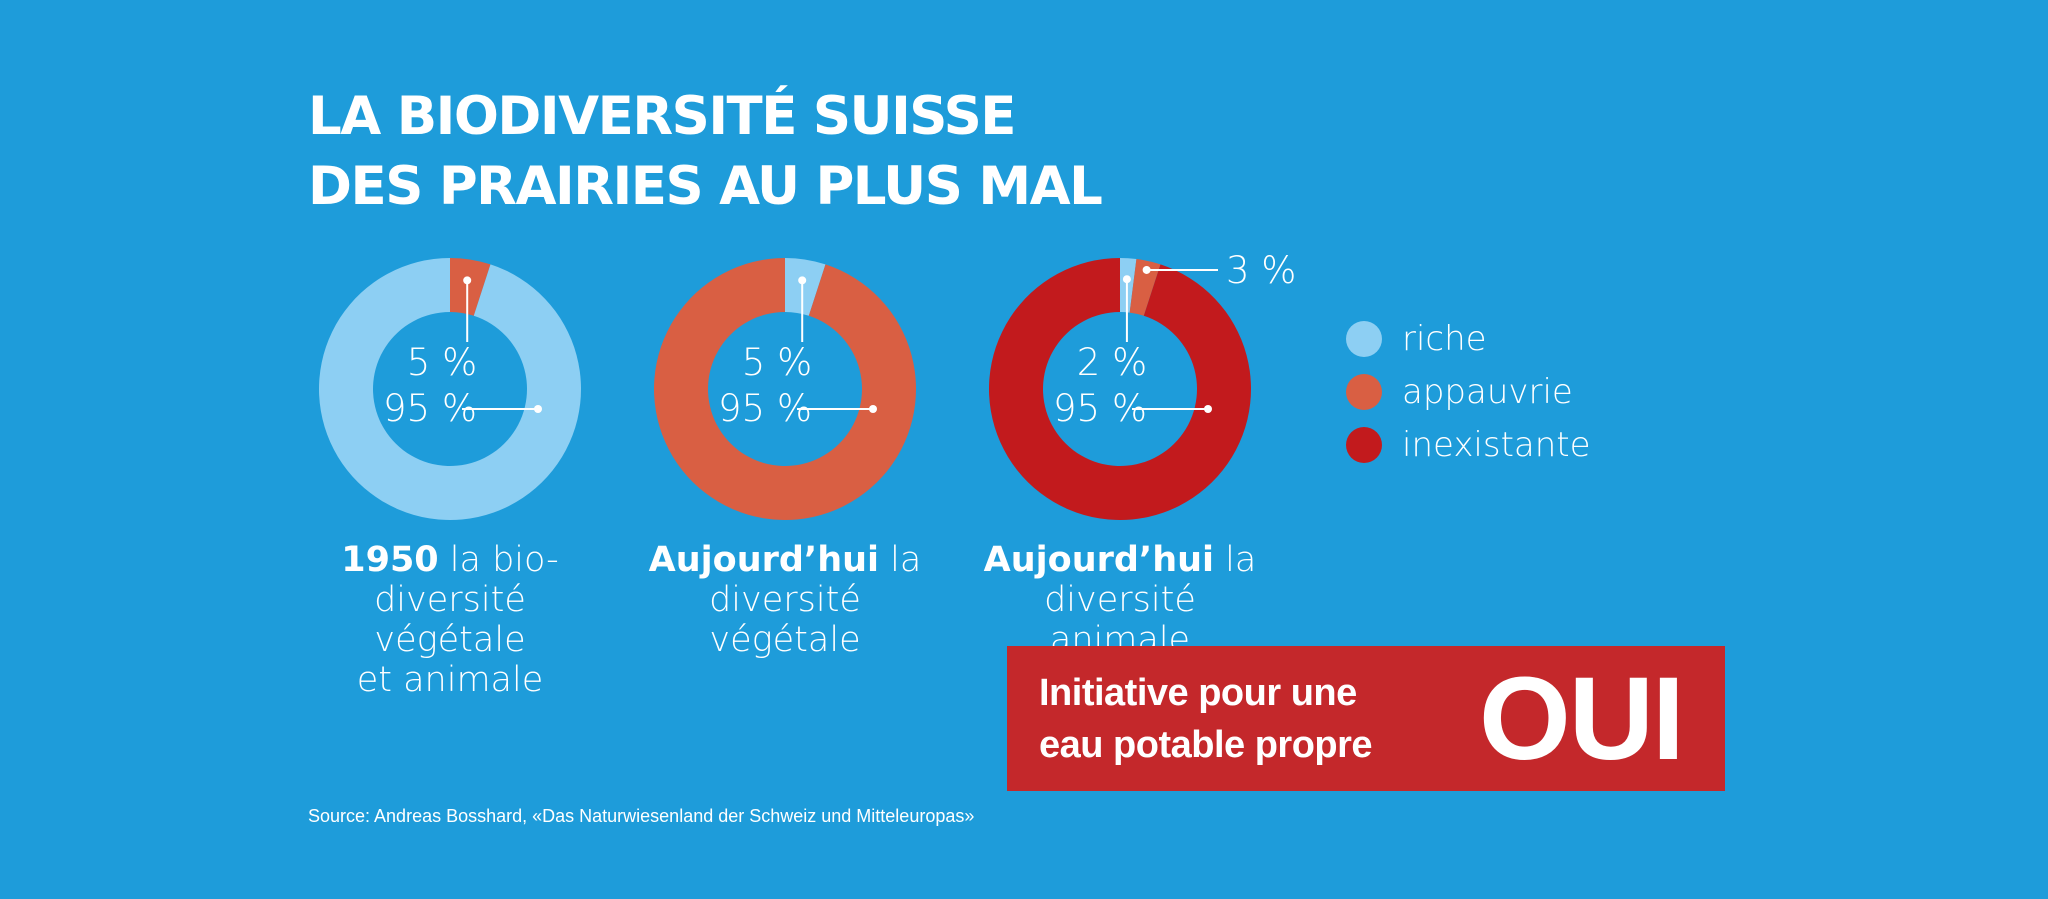  I want to click on donut-1-leader-dot-riche, so click(802, 280).